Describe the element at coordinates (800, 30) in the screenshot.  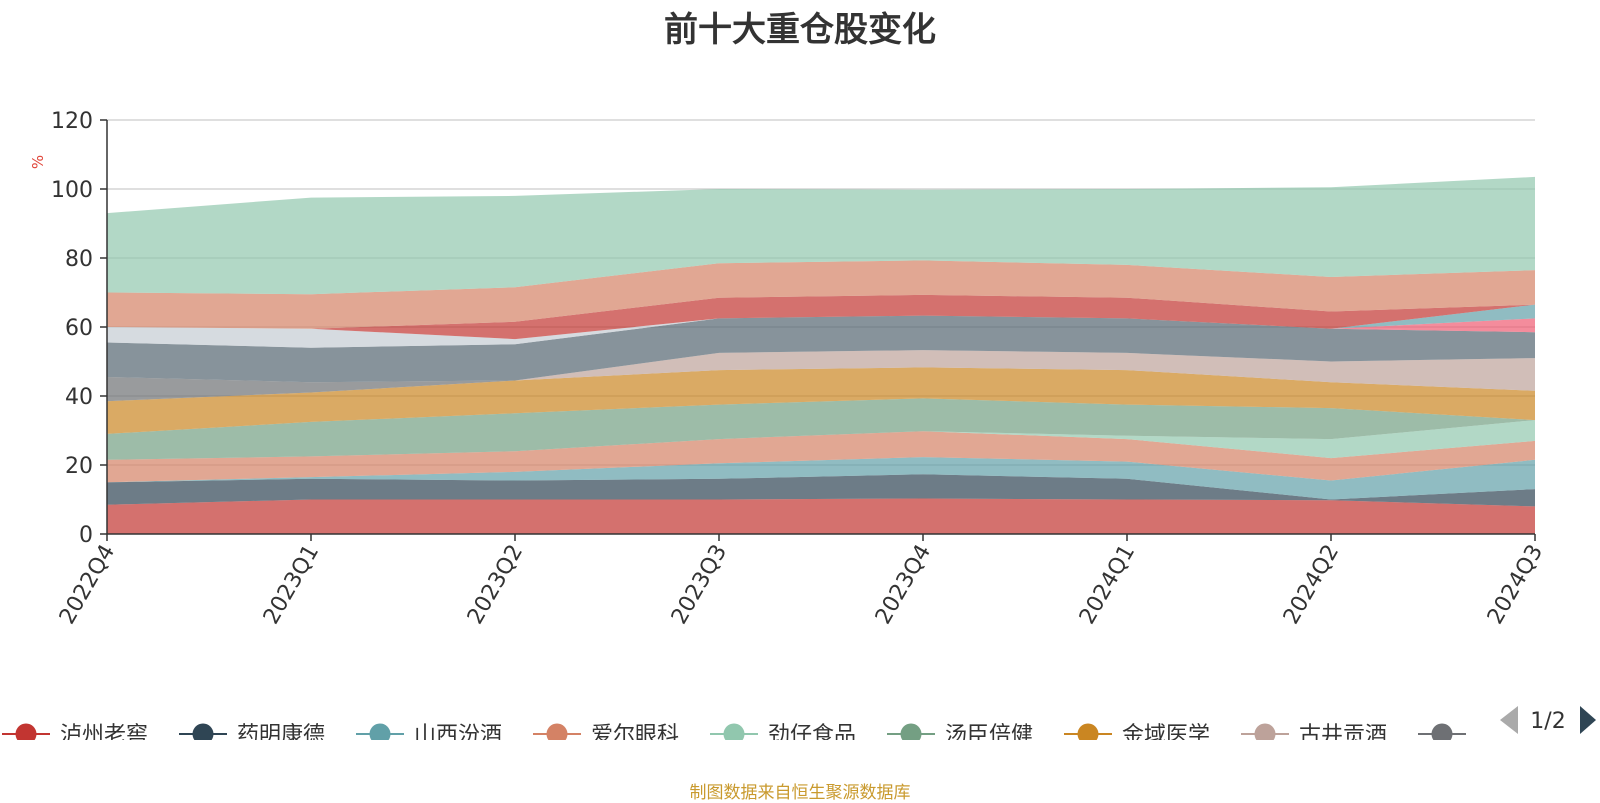
I see `chart-title: 前十大重仓股变化` at that location.